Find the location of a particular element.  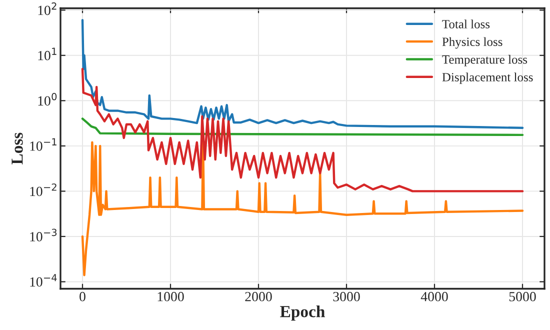

x-tick-label: 5000 is located at coordinates (522, 297).